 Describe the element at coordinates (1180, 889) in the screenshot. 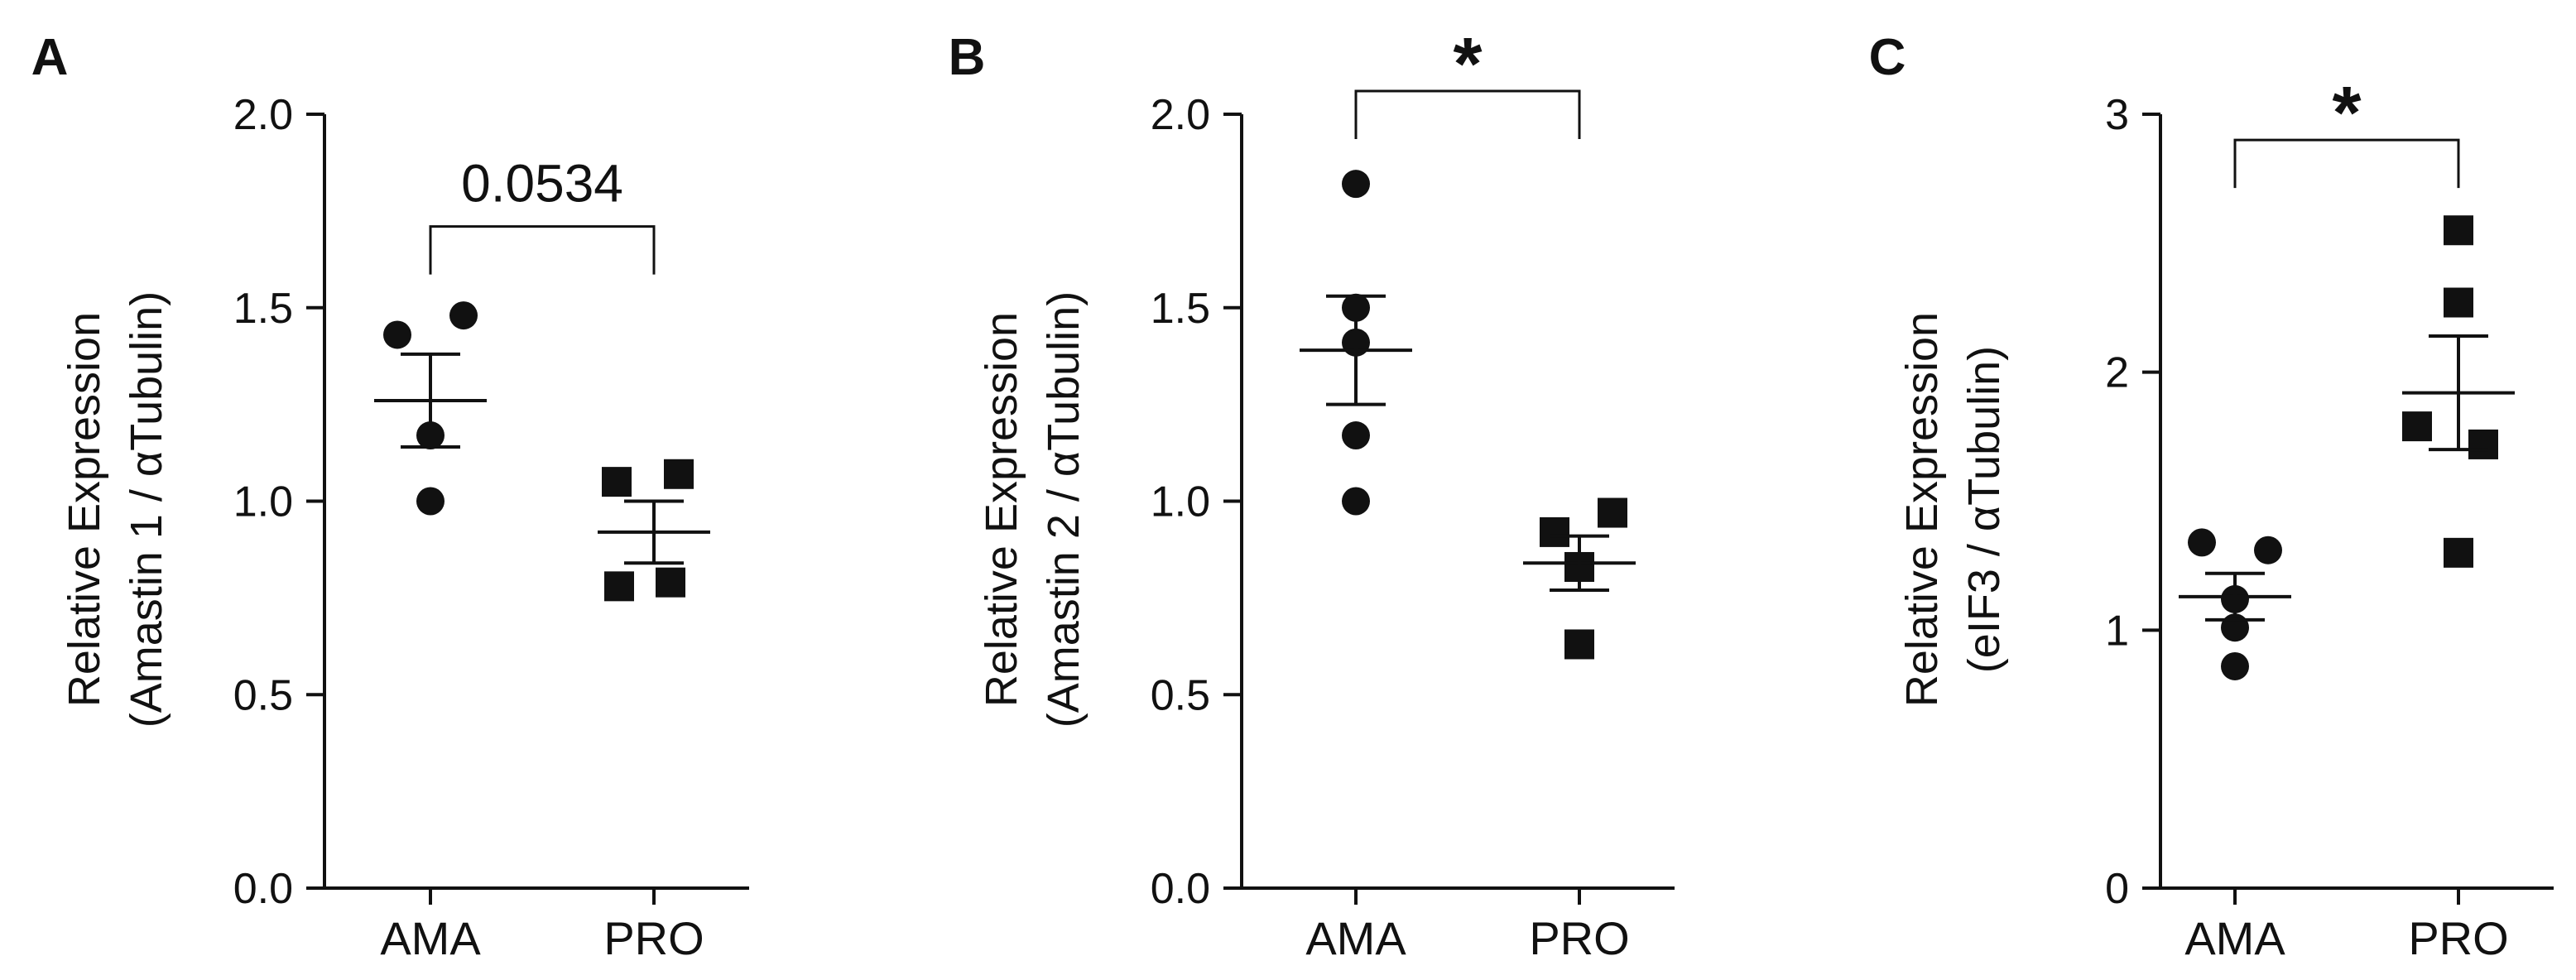

I see `panel-b-ytick-label: 0.0` at that location.